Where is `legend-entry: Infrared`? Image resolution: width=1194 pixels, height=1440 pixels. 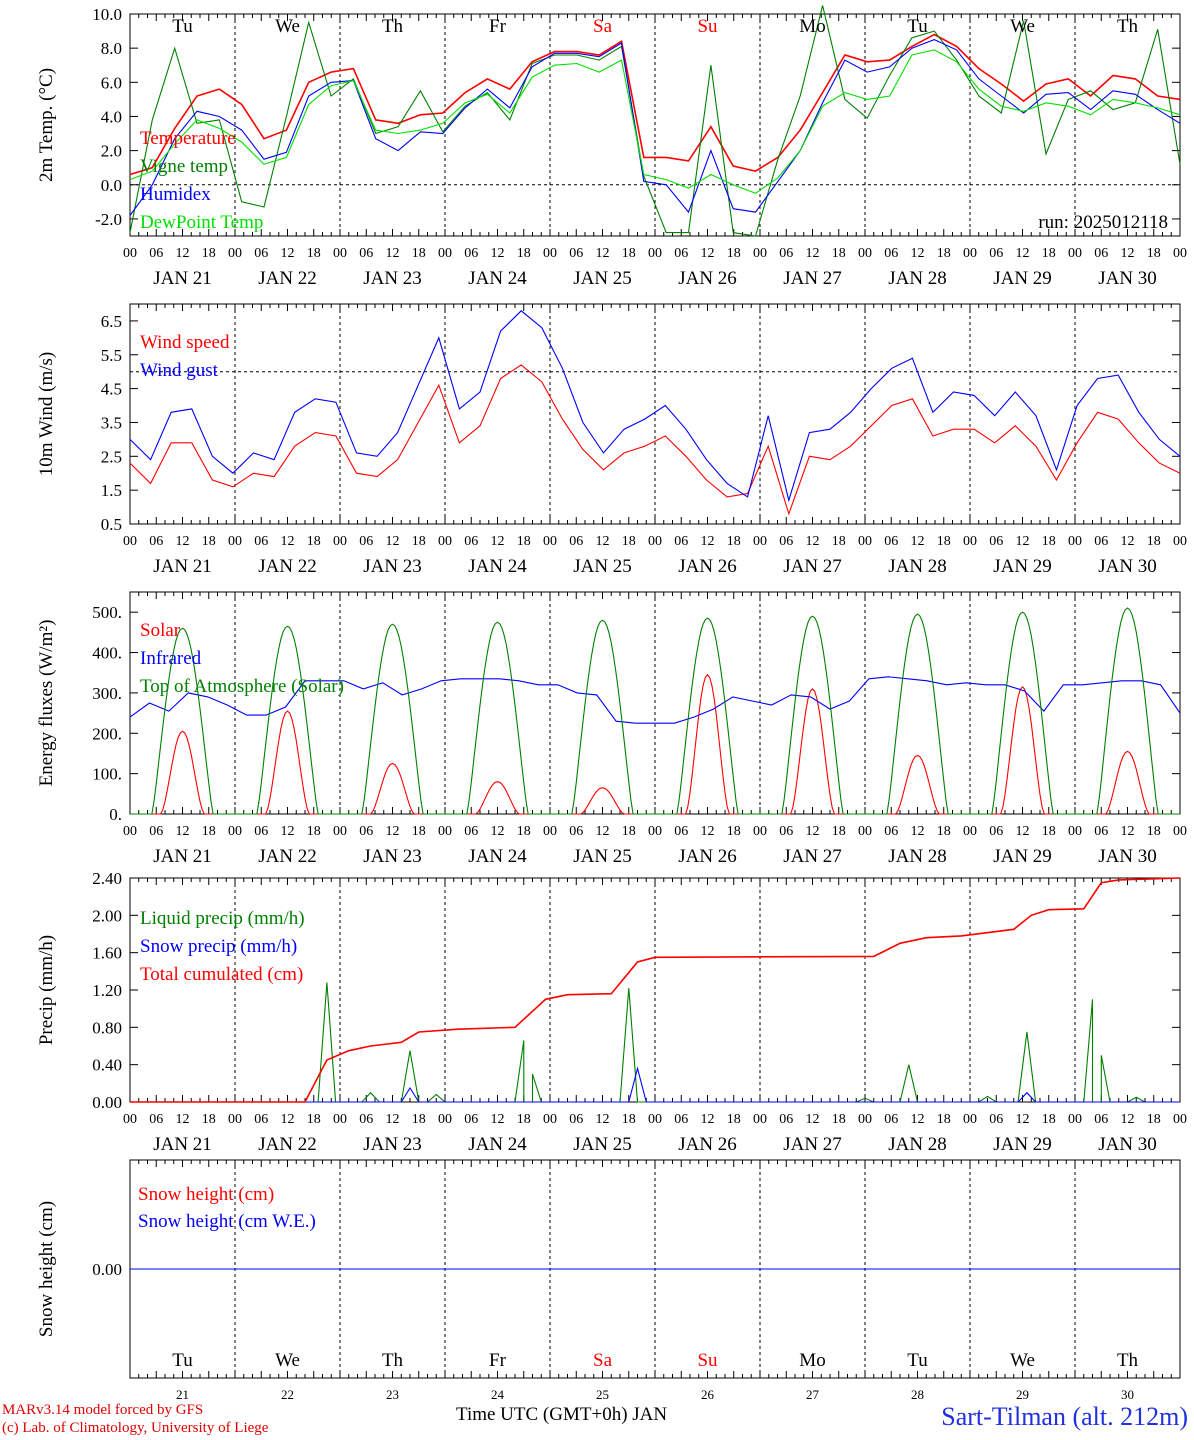
legend-entry: Infrared is located at coordinates (171, 658).